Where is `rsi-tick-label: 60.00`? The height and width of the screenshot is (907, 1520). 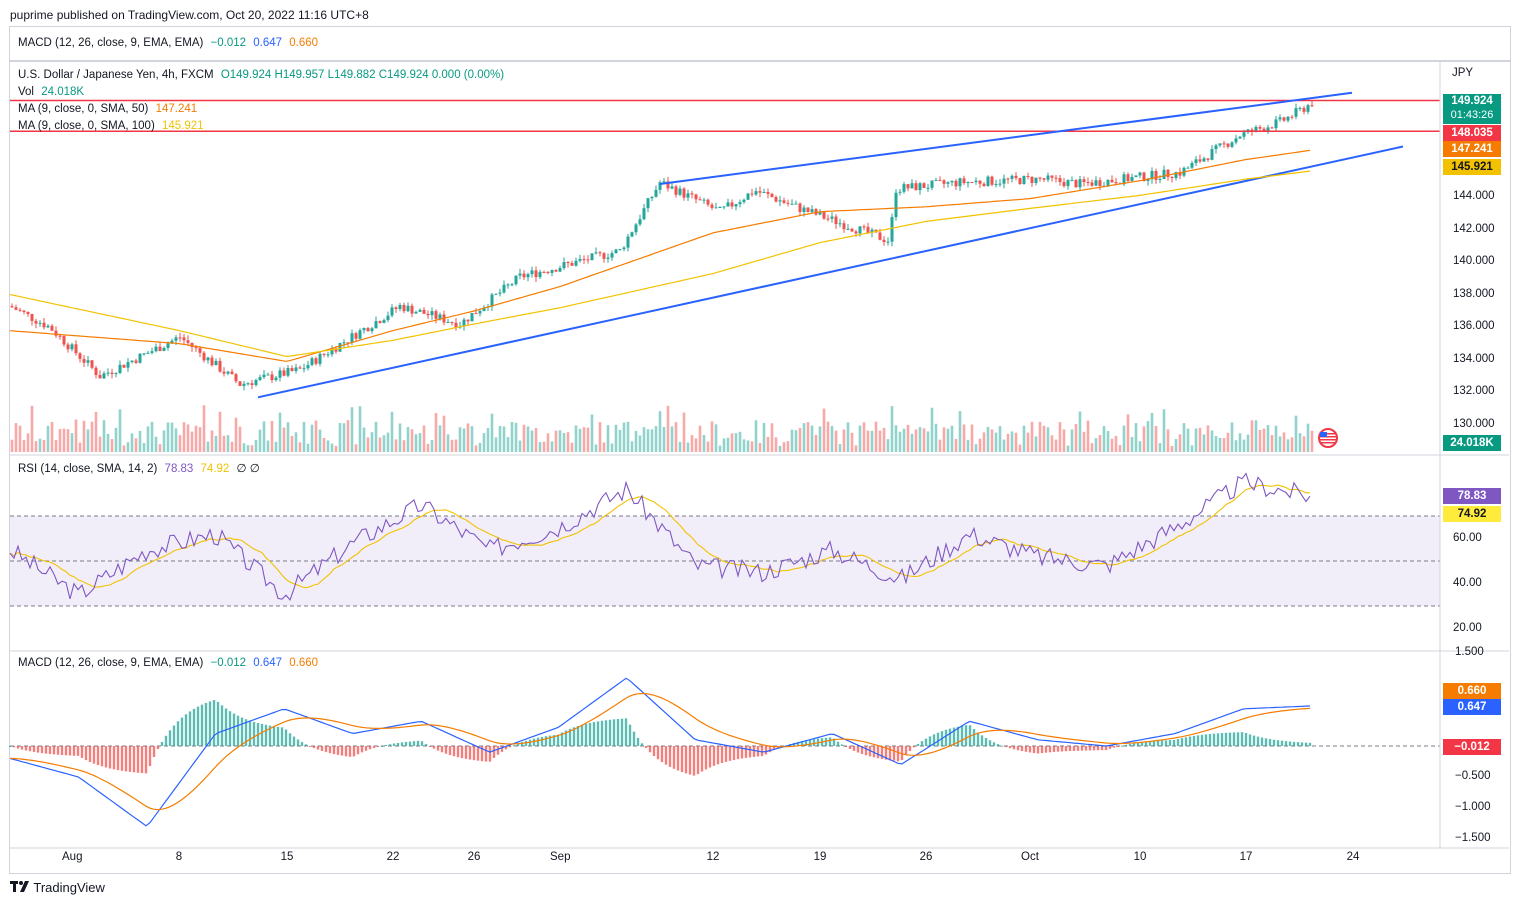
rsi-tick-label: 60.00 is located at coordinates (1467, 537).